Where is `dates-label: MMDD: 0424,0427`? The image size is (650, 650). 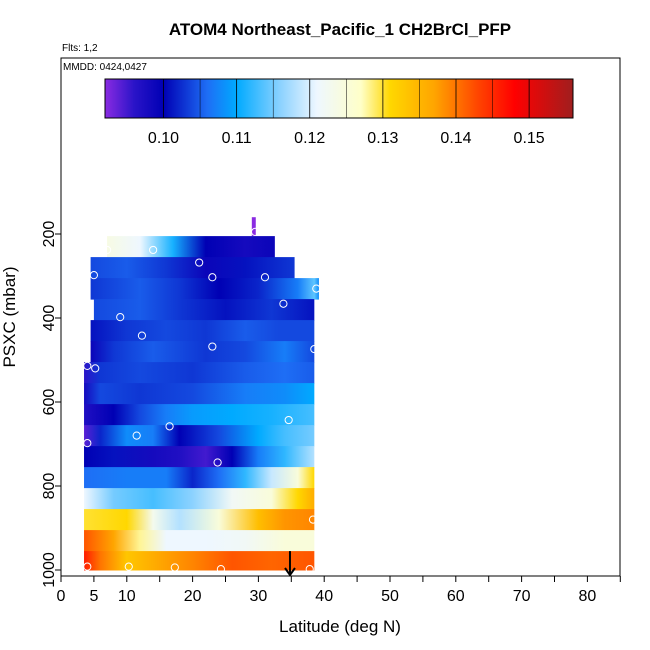
dates-label: MMDD: 0424,0427 is located at coordinates (105, 67).